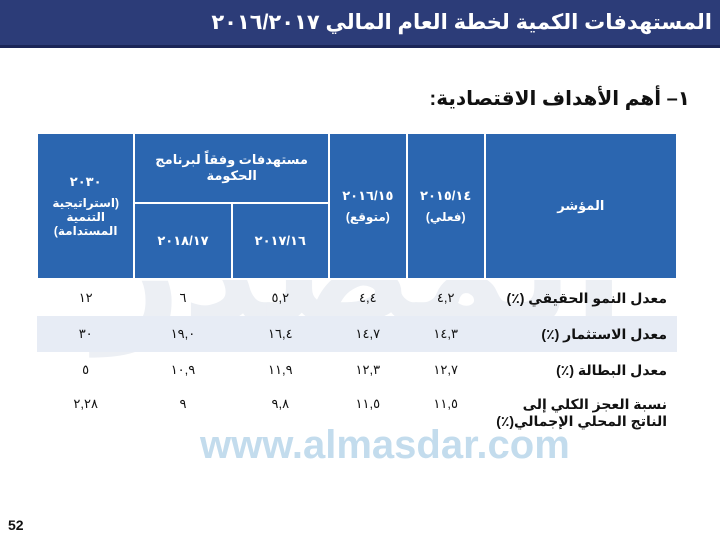 This screenshot has height=540, width=720. Describe the element at coordinates (280, 334) in the screenshot. I see `cell-fy1617: ١٦,٤` at that location.